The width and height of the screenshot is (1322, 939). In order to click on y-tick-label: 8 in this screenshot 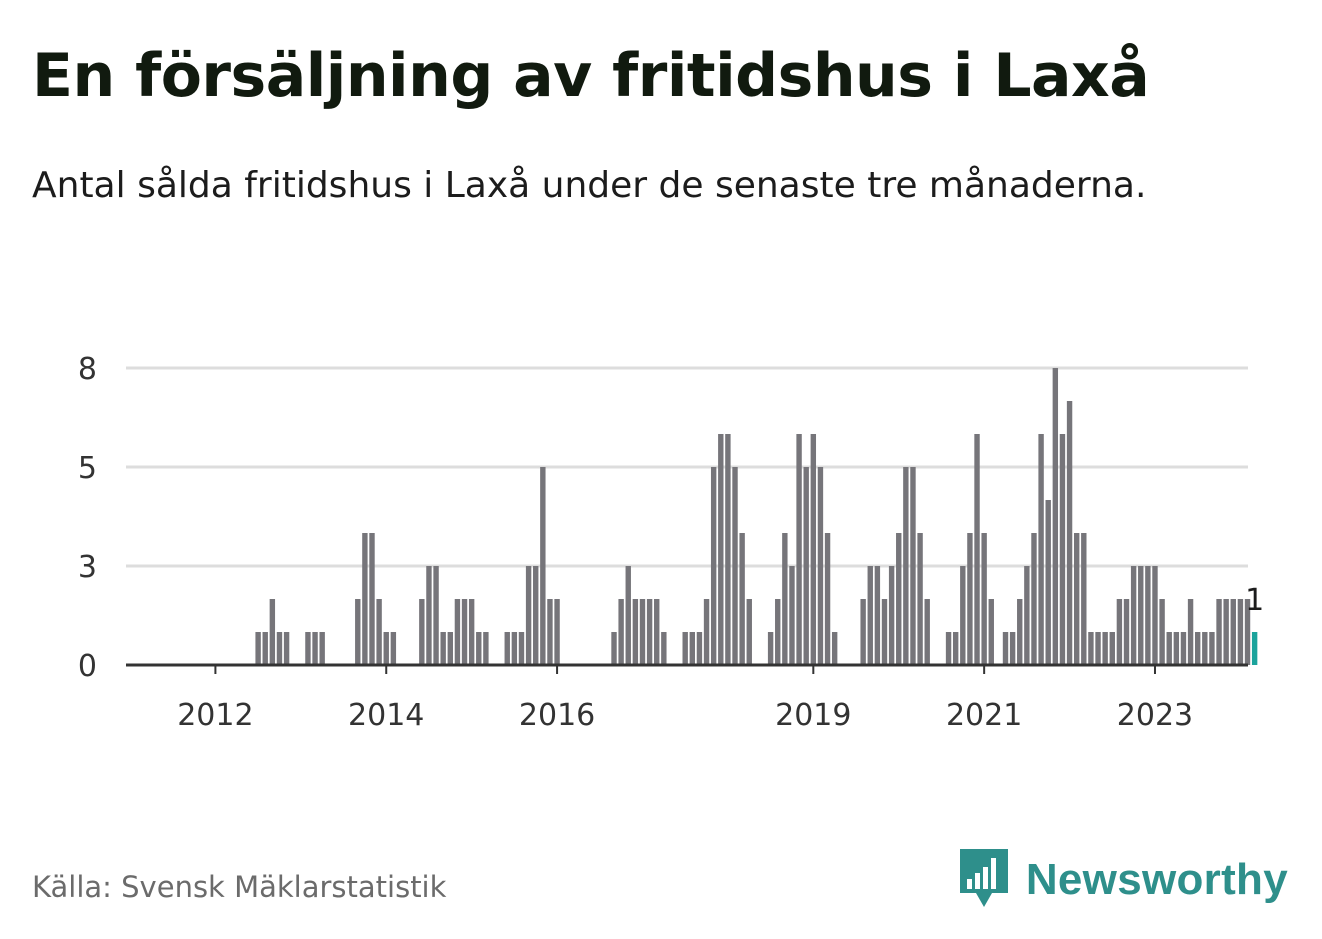, I will do `click(87, 369)`.